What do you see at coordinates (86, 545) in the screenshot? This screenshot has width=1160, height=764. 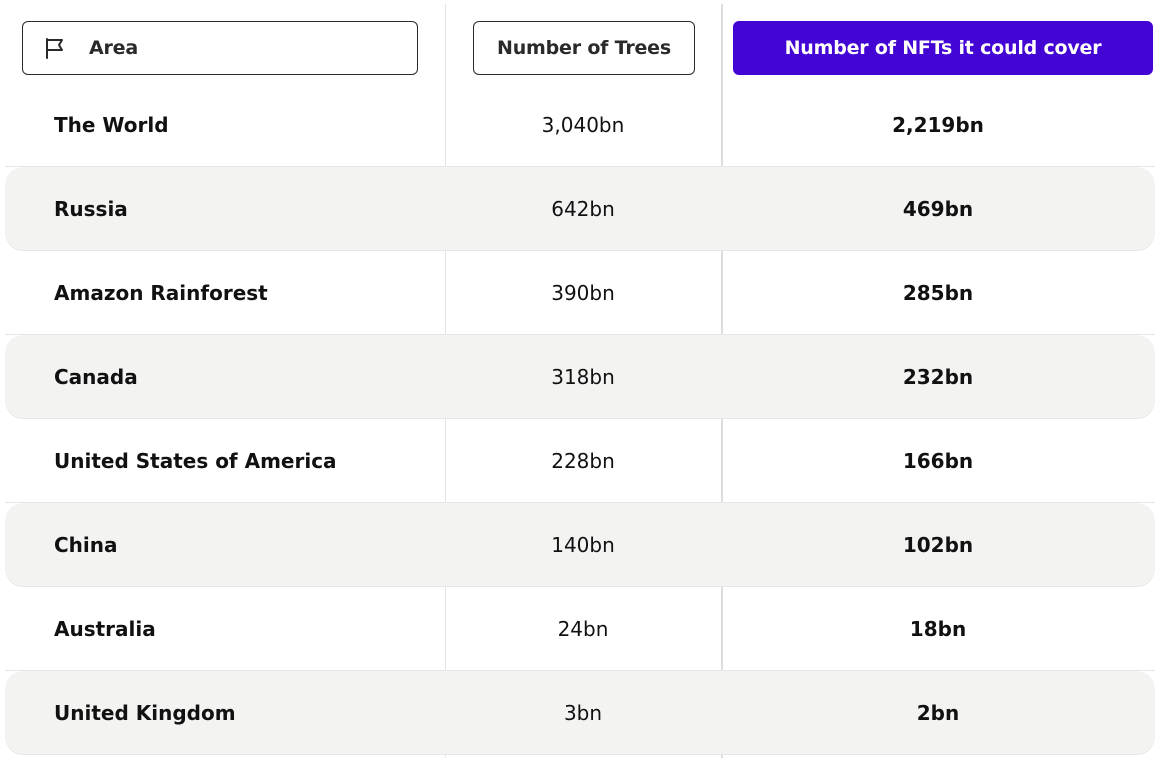 I see `area-cell: China` at bounding box center [86, 545].